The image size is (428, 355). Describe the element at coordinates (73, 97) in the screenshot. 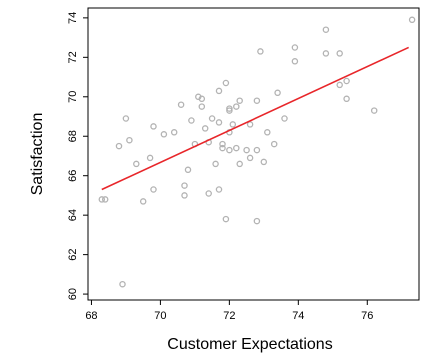

I see `y-tick-label: 70` at that location.